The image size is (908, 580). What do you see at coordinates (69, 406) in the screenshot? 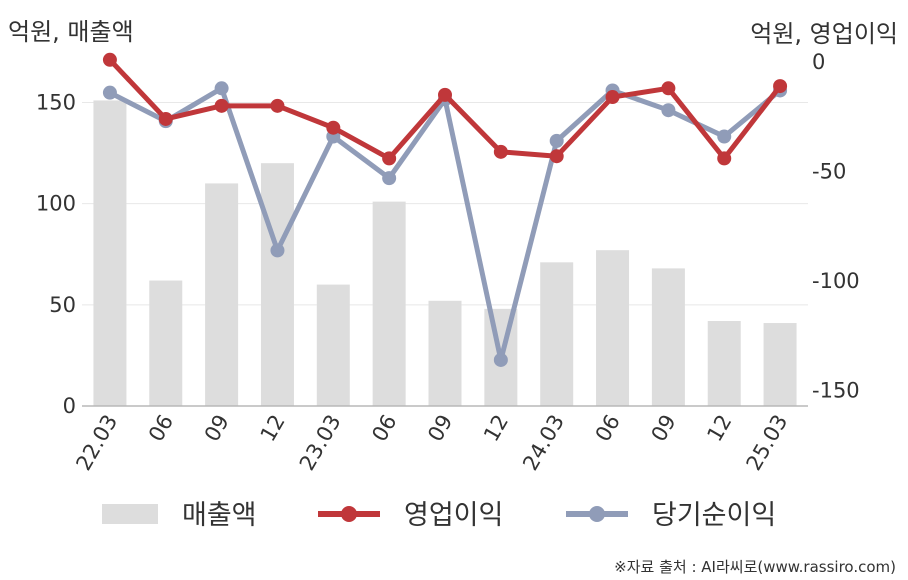
I see `left-tick-label: 0` at bounding box center [69, 406].